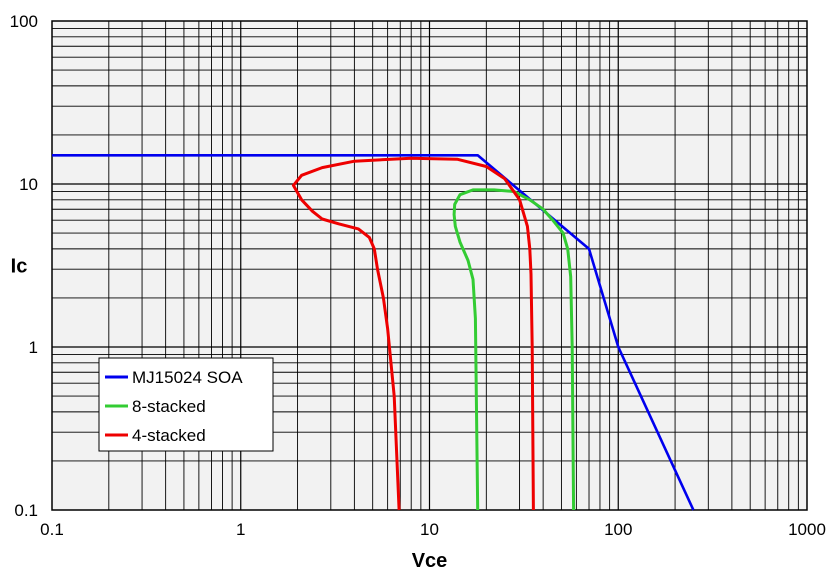 The image size is (836, 577). What do you see at coordinates (429, 529) in the screenshot?
I see `x-tick-label: 10` at bounding box center [429, 529].